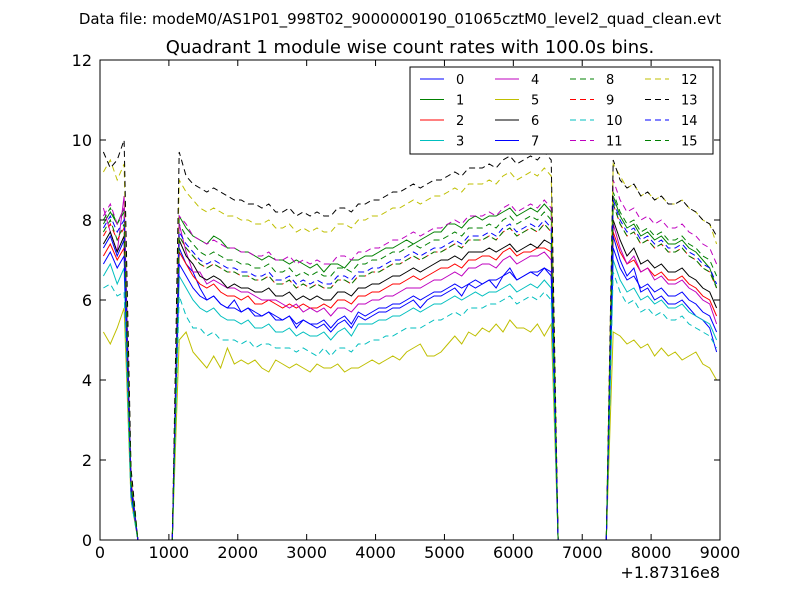 Image resolution: width=800 pixels, height=600 pixels. What do you see at coordinates (87, 460) in the screenshot?
I see `y-tick-label: 2` at bounding box center [87, 460].